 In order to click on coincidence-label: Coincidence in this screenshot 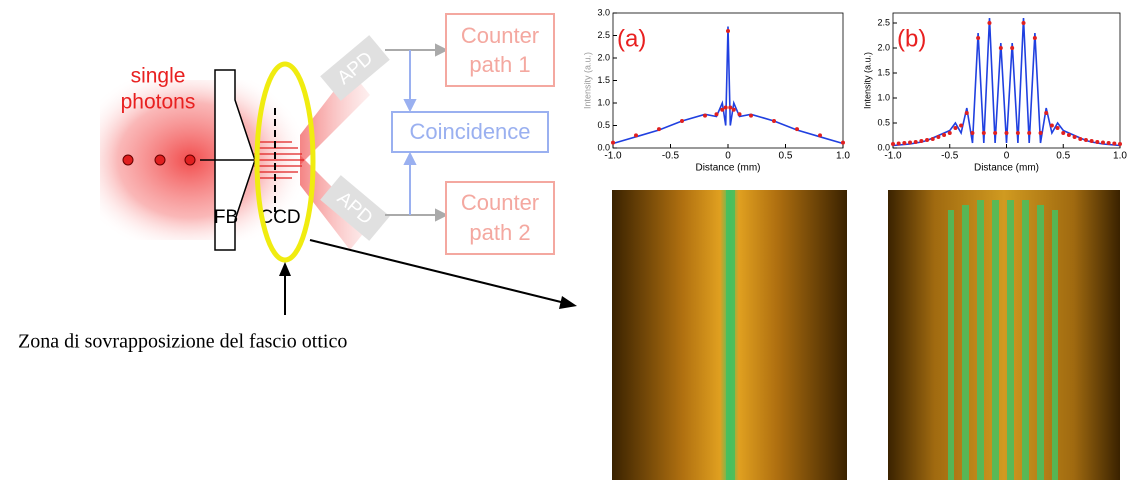, I will do `click(469, 131)`.